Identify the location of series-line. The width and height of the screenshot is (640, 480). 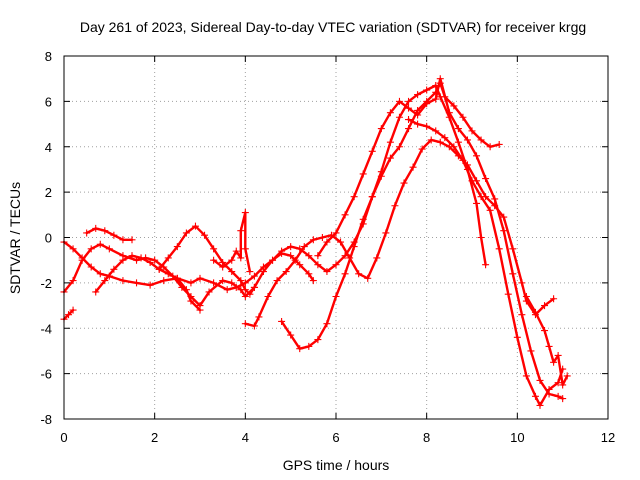
(547, 341).